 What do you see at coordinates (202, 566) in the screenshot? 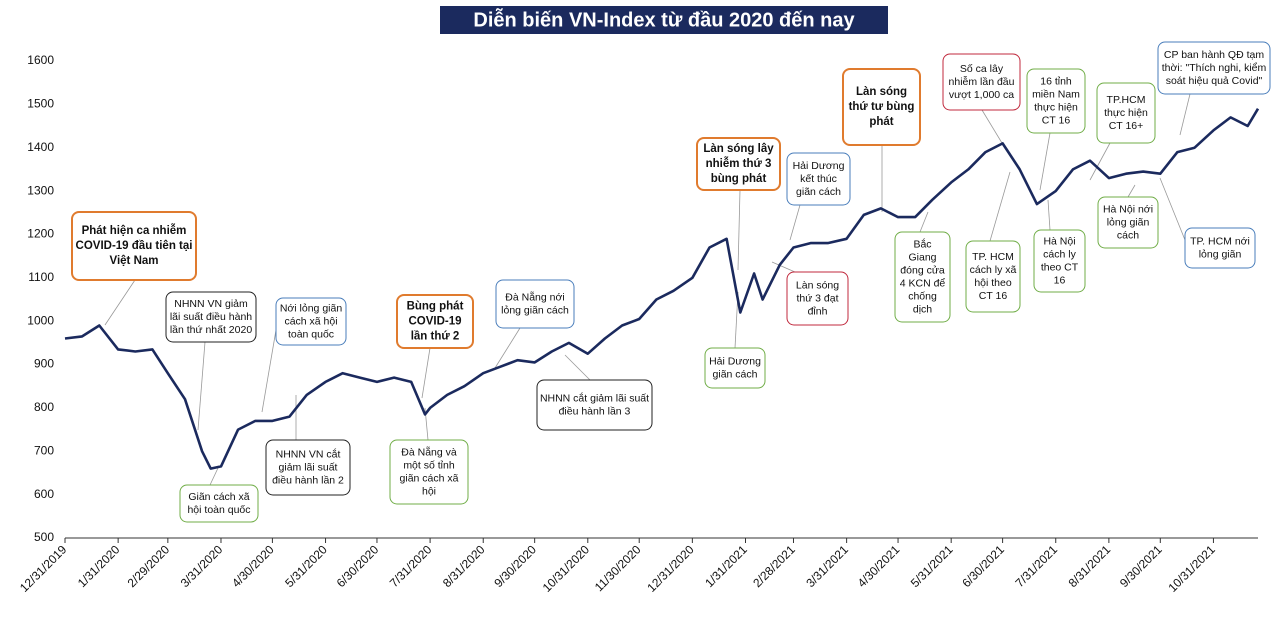
I see `x-tick-label: 3/31/2020` at bounding box center [202, 566].